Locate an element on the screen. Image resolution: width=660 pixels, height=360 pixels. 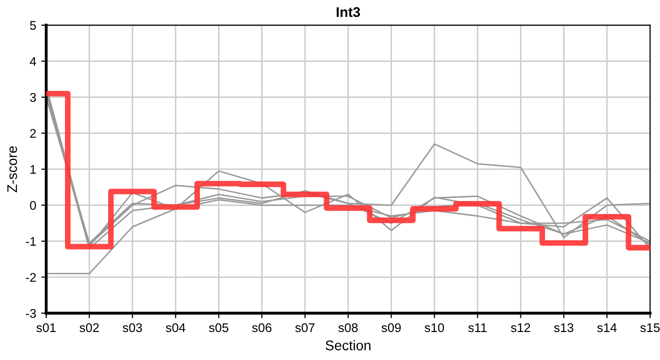
y-tick-label: -2 is located at coordinates (31, 277).